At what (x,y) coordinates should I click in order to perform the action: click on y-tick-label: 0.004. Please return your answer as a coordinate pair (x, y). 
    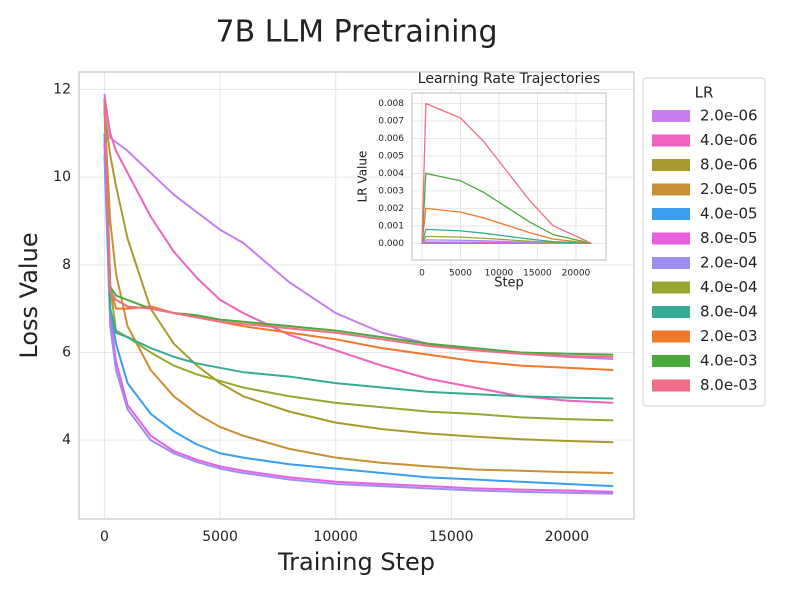
    Looking at the image, I should click on (391, 174).